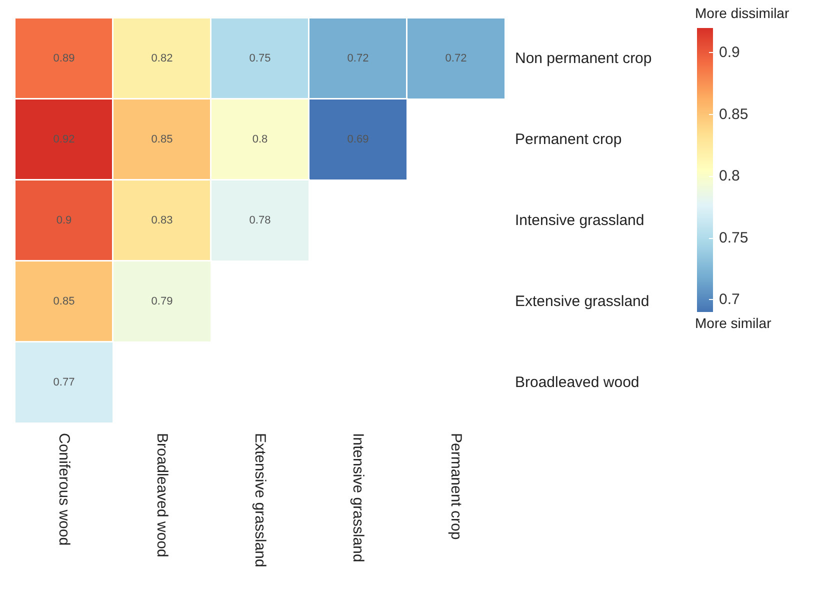 The image size is (826, 610). Describe the element at coordinates (162, 495) in the screenshot. I see `x-tick-label: Broadleaved wood` at that location.